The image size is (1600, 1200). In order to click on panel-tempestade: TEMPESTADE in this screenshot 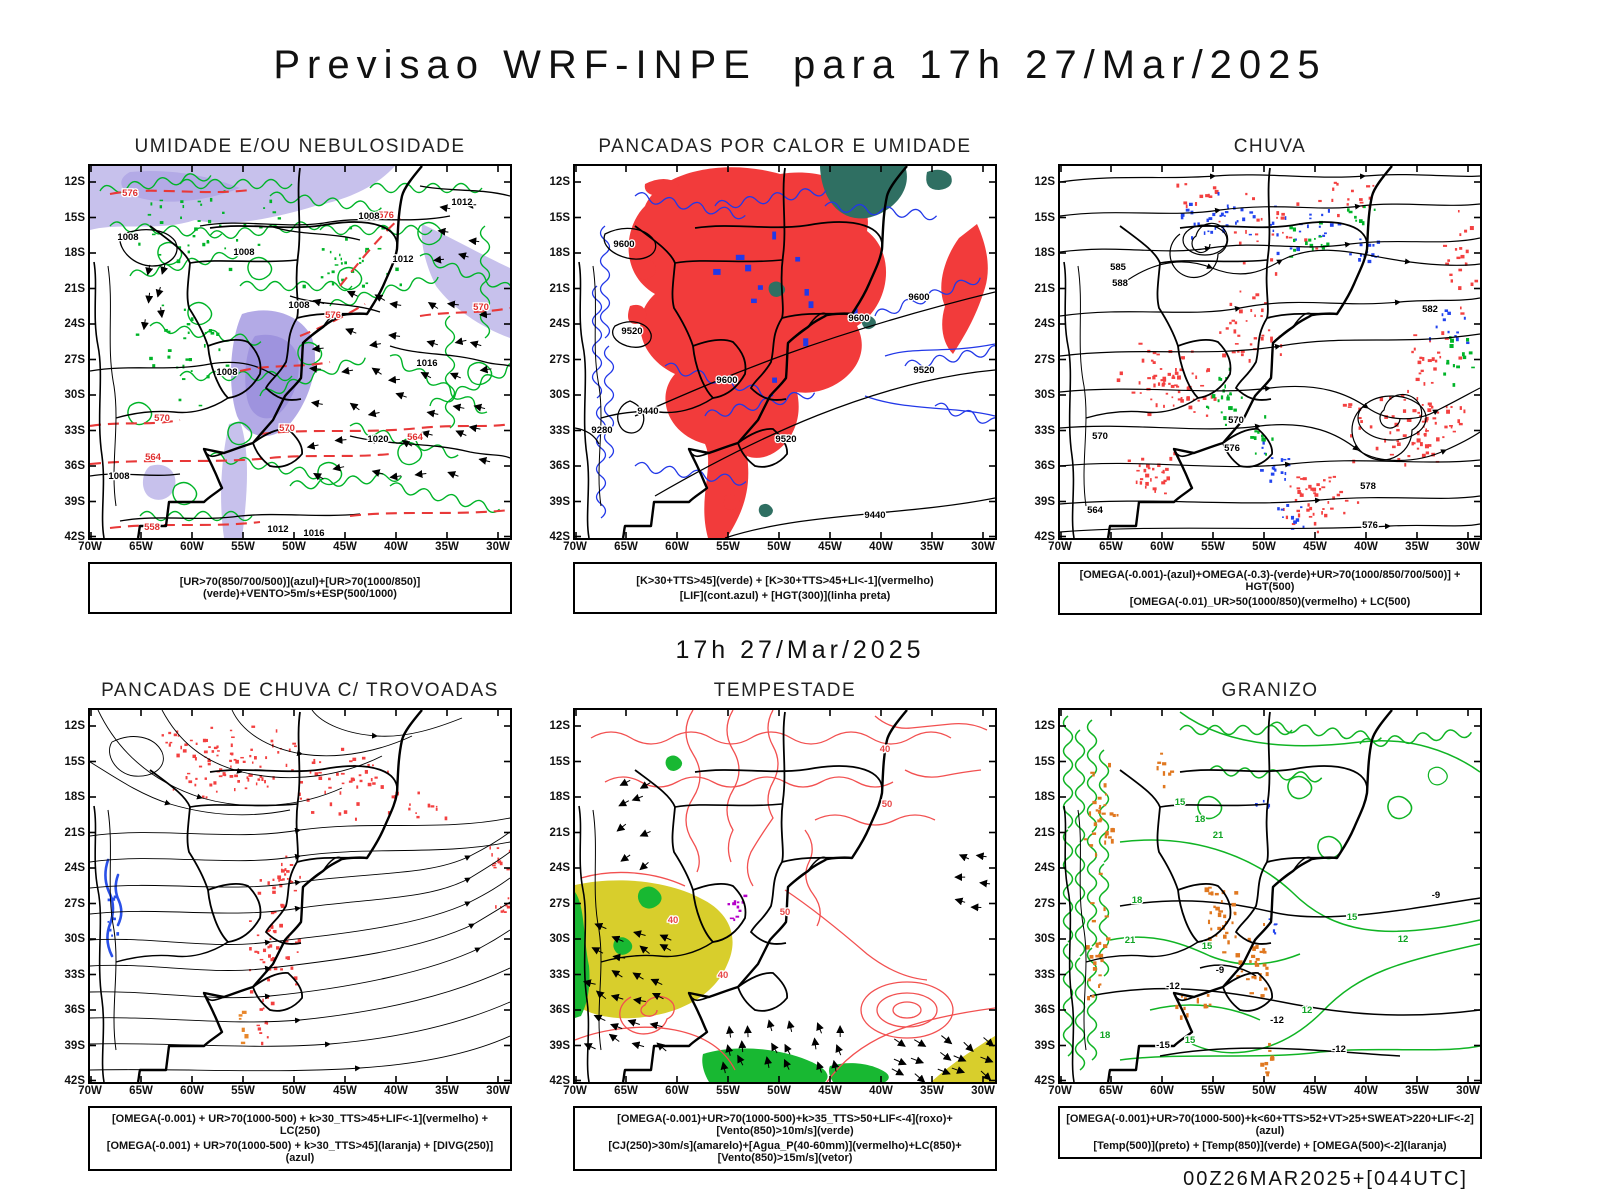, I will do `click(773, 925)`.